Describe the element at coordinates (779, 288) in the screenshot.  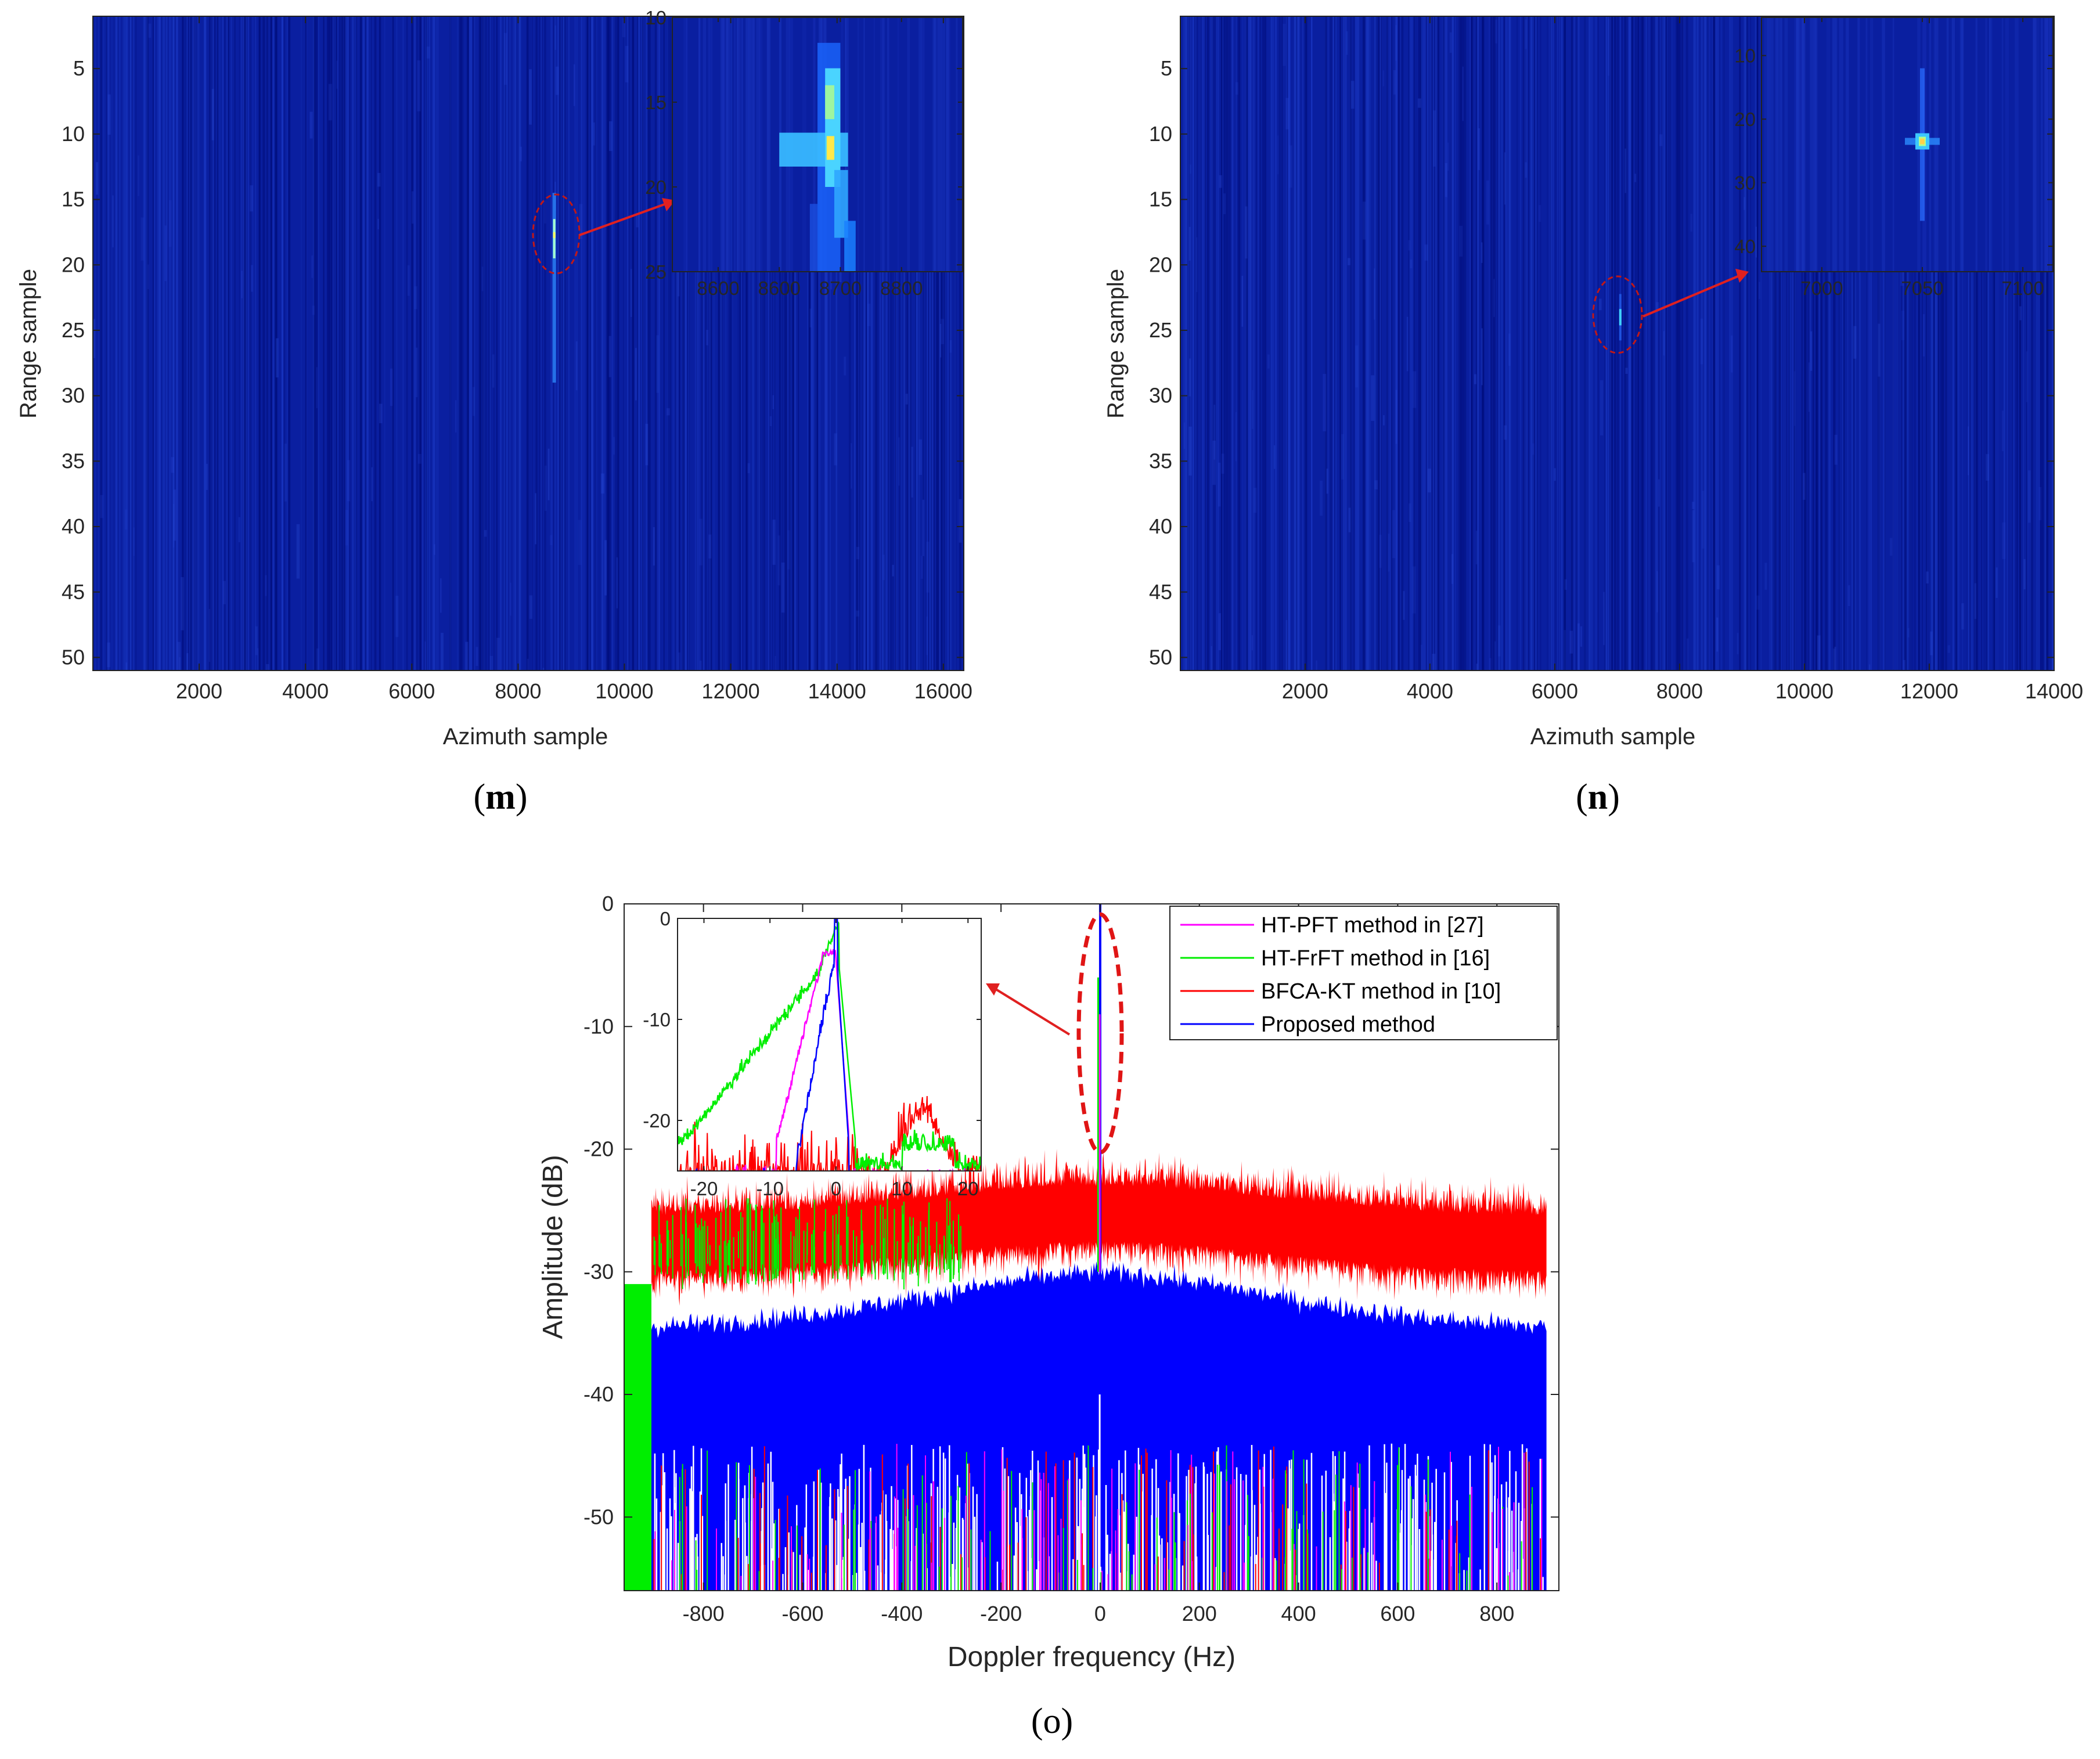
I see `inset-m-xtick-label: 8600` at that location.